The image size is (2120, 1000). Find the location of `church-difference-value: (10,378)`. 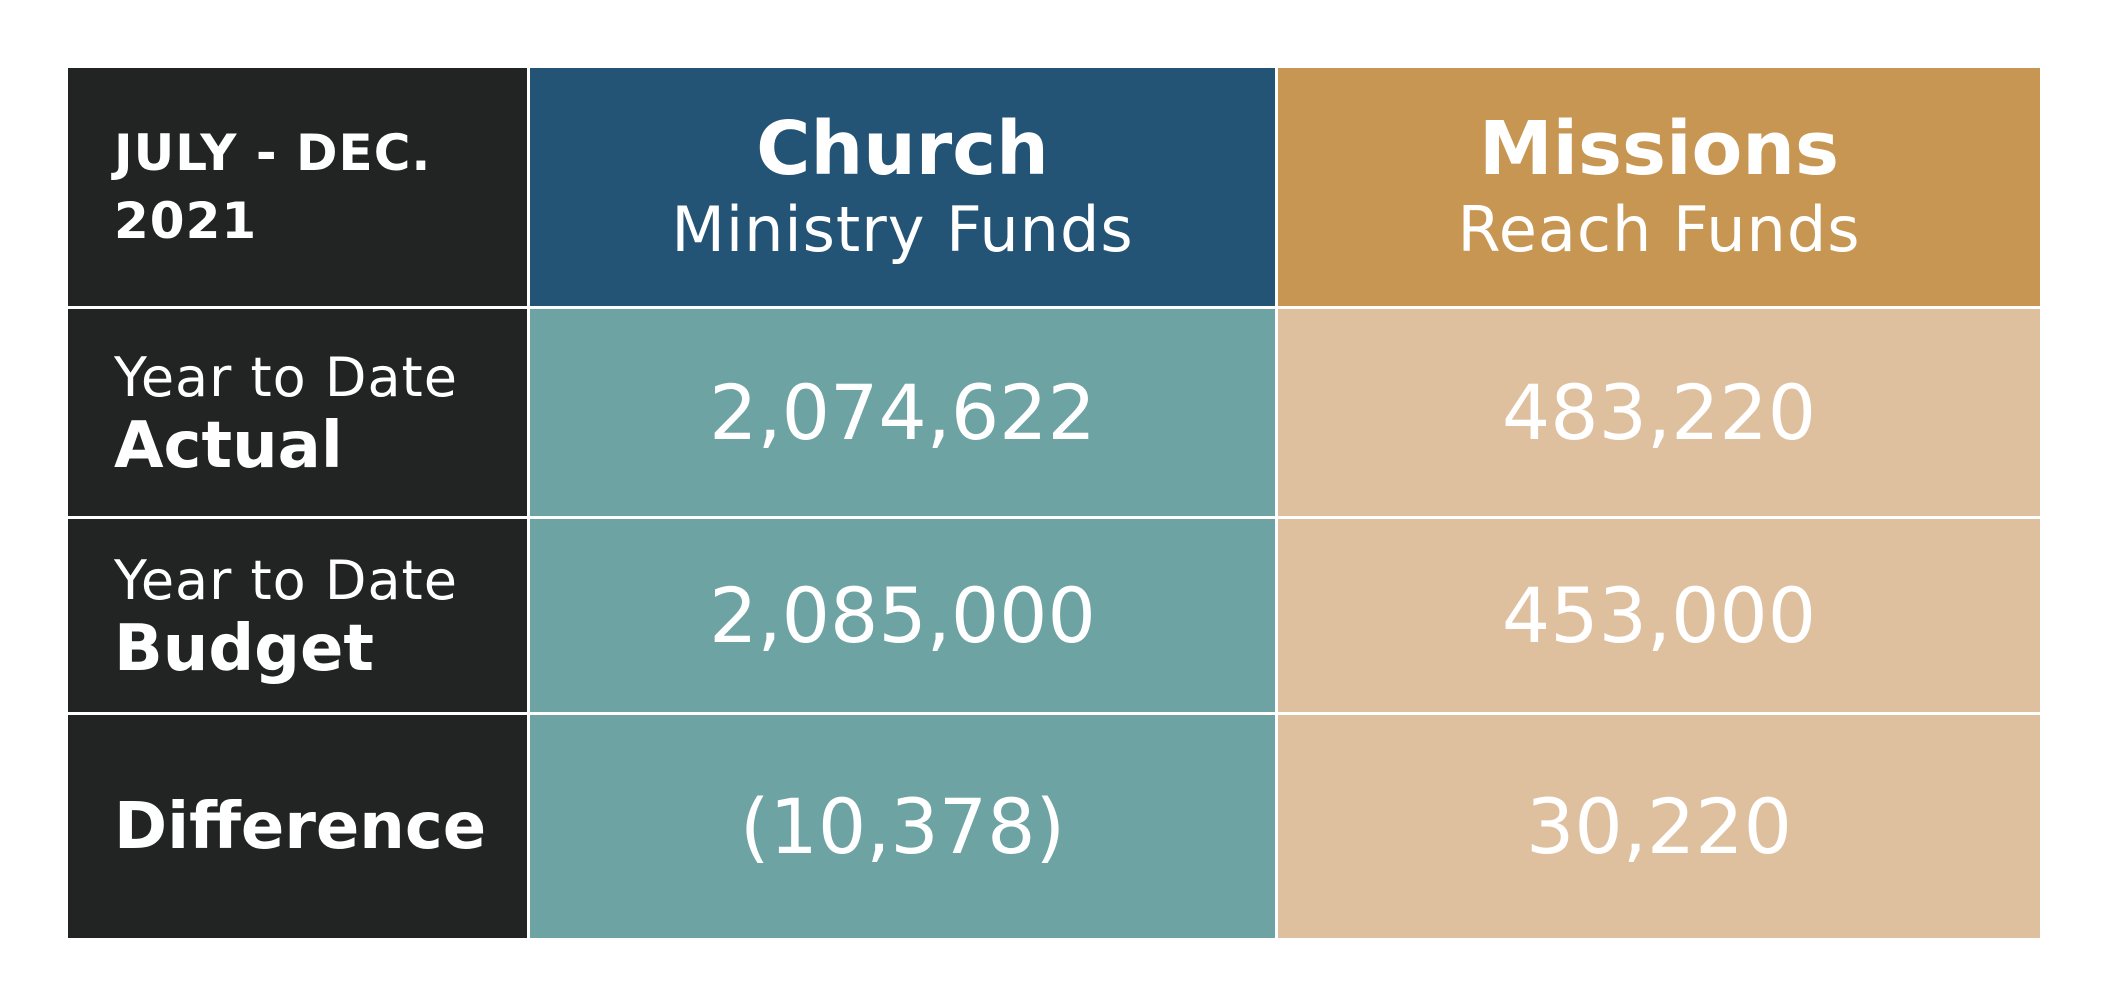

church-difference-value: (10,378) is located at coordinates (902, 826).